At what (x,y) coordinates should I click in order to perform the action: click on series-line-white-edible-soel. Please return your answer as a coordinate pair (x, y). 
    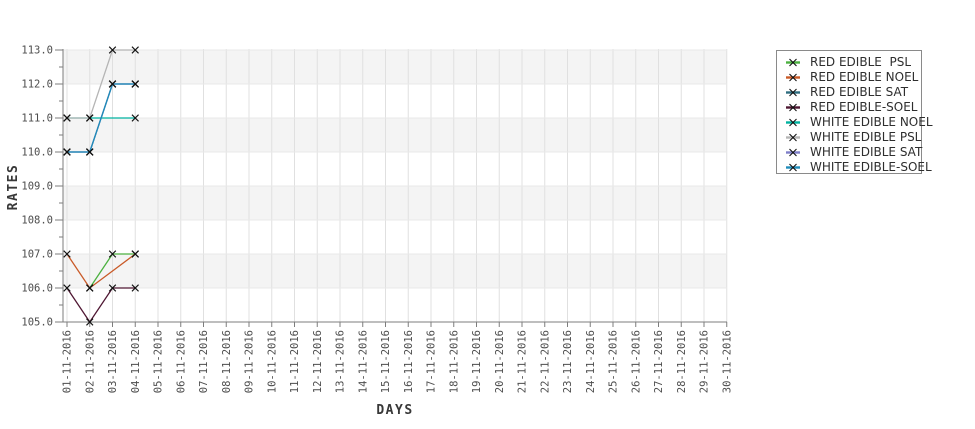
    Looking at the image, I should click on (101, 118).